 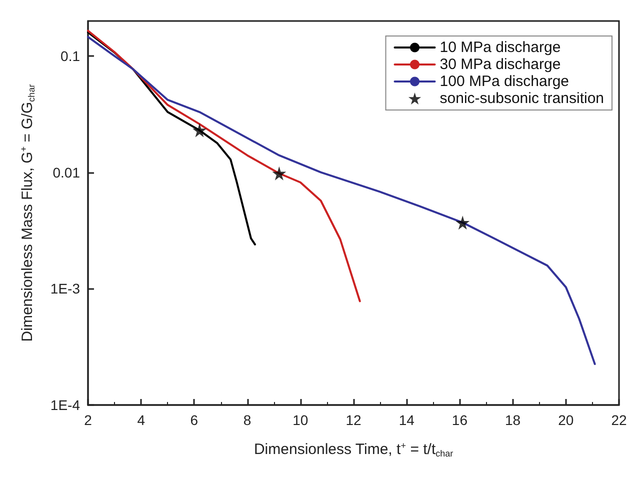 What do you see at coordinates (566, 420) in the screenshot?
I see `x-tick-label: 20` at bounding box center [566, 420].